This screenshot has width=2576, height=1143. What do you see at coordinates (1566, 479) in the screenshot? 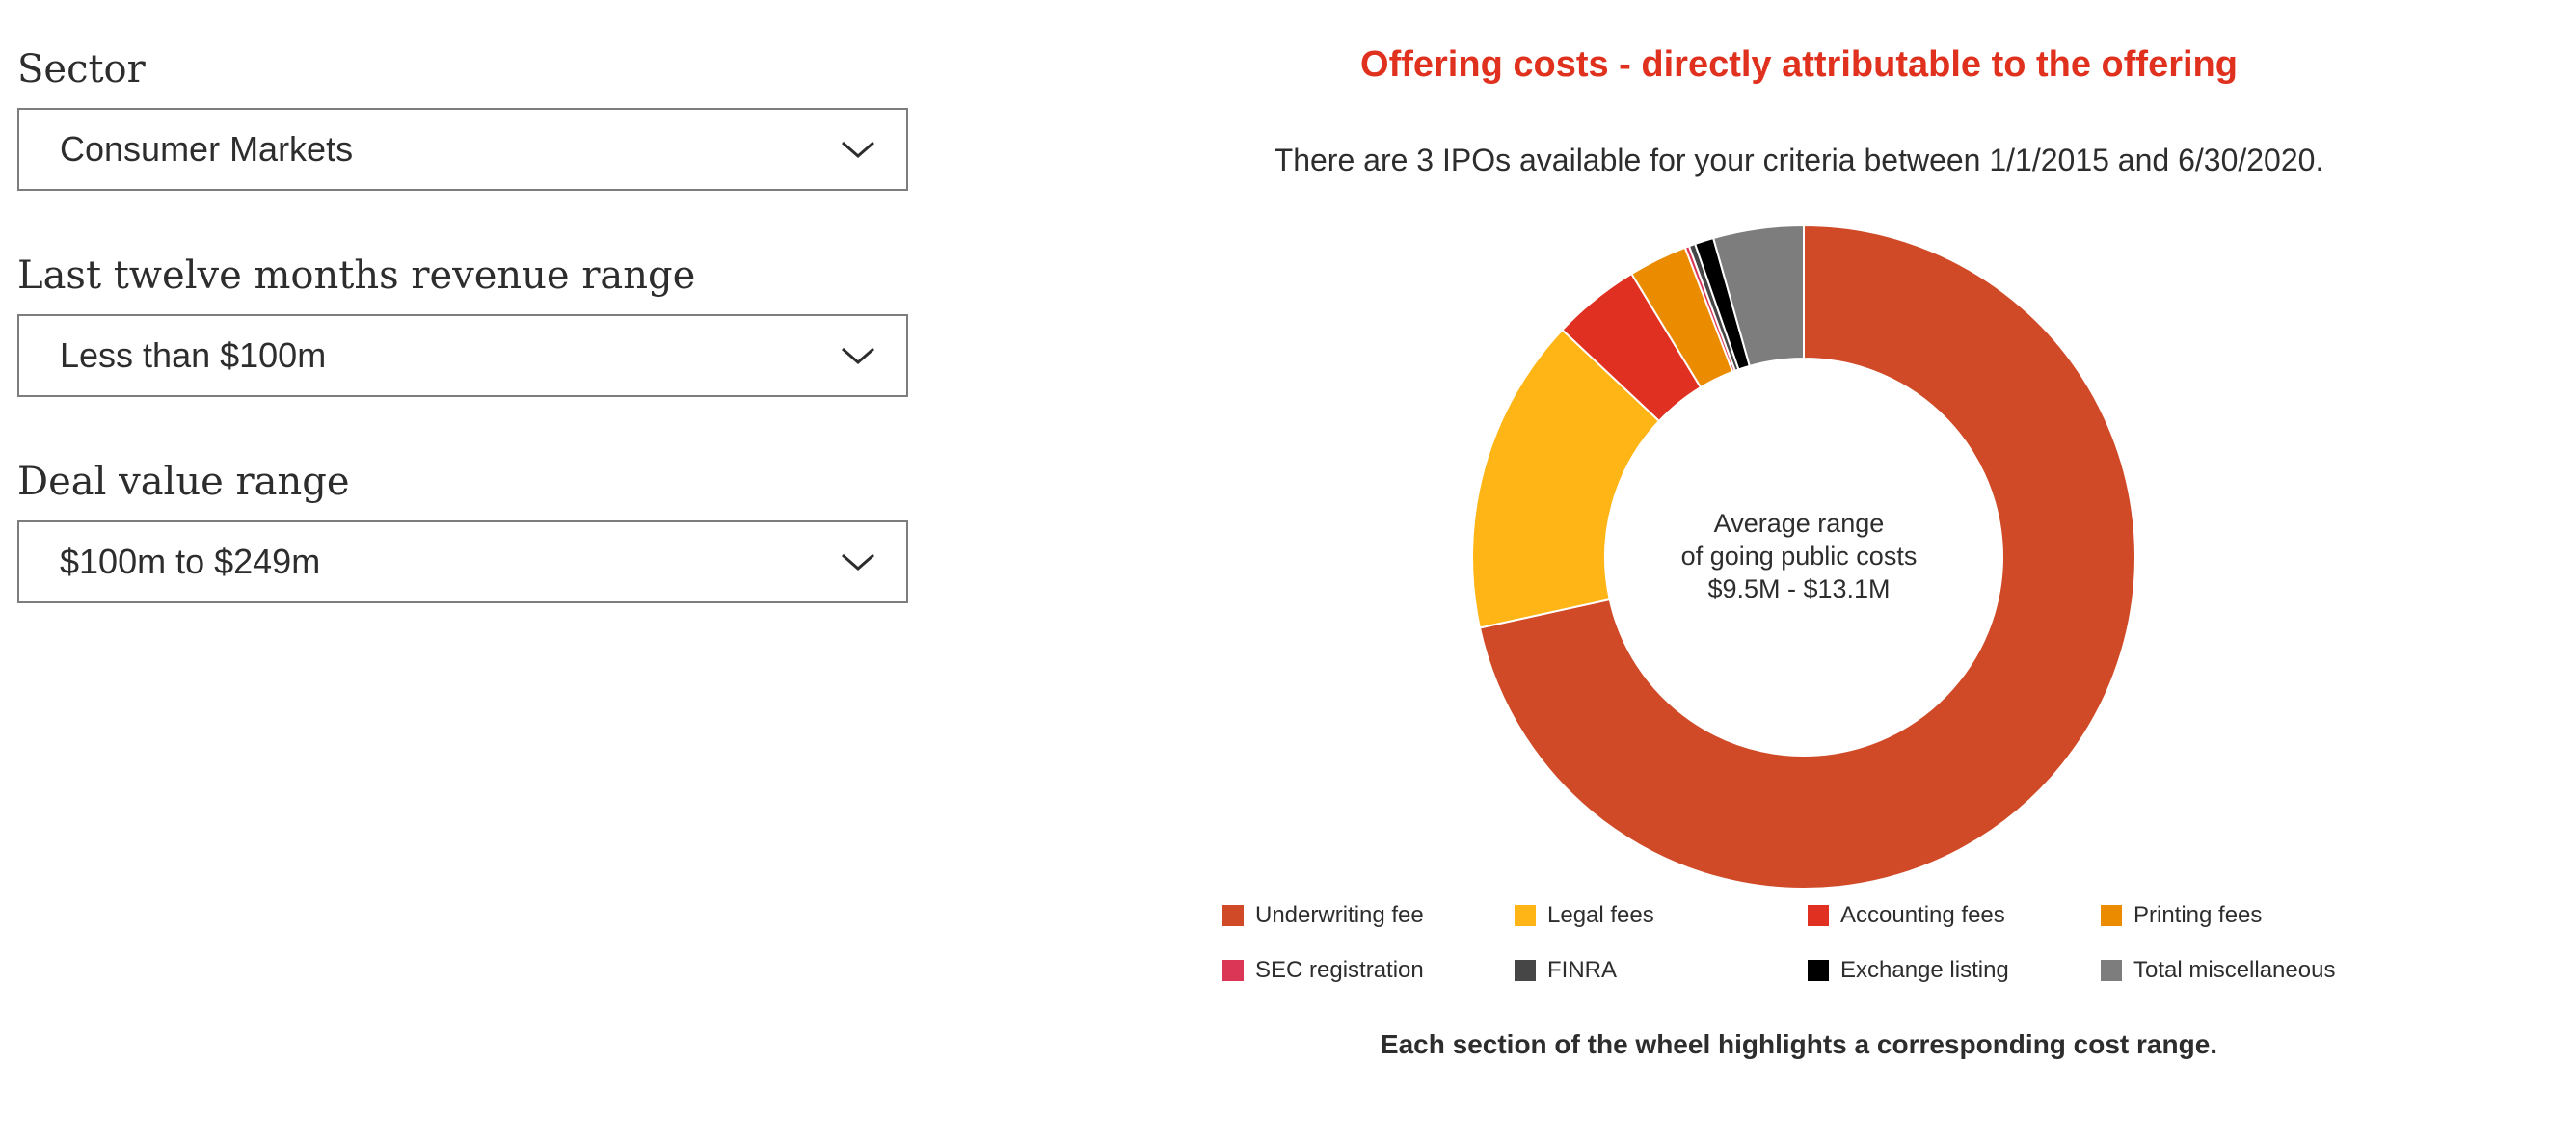
I see `donut-slice-legal-fees` at bounding box center [1566, 479].